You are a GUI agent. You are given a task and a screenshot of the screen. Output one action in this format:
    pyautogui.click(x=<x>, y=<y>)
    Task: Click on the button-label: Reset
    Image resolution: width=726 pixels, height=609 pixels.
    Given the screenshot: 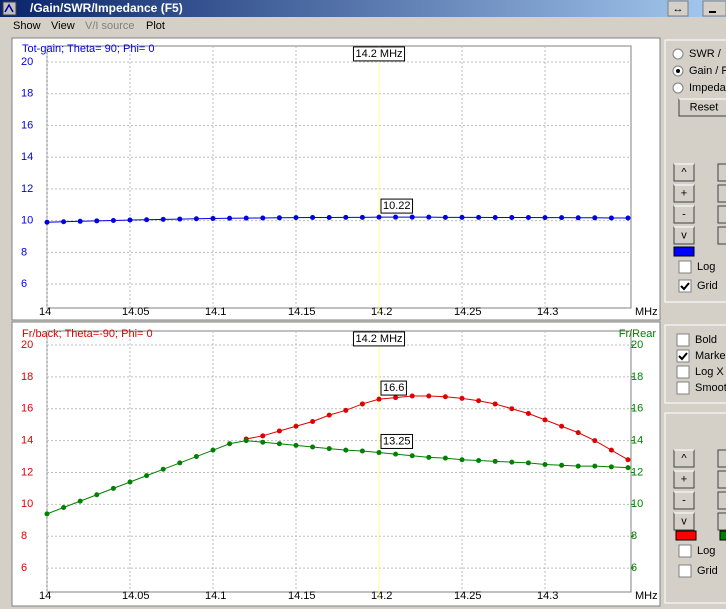 What is the action you would take?
    pyautogui.click(x=704, y=107)
    